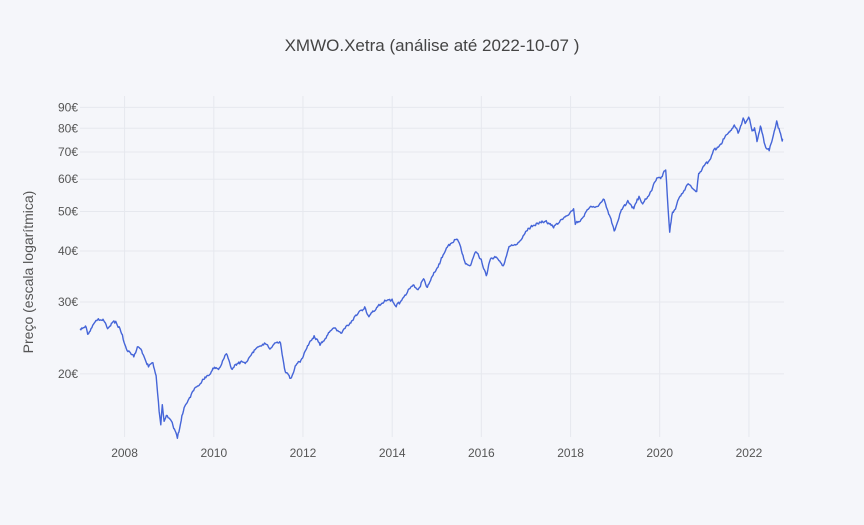 This screenshot has width=864, height=525. What do you see at coordinates (213, 453) in the screenshot?
I see `x-tick-2010: 2010` at bounding box center [213, 453].